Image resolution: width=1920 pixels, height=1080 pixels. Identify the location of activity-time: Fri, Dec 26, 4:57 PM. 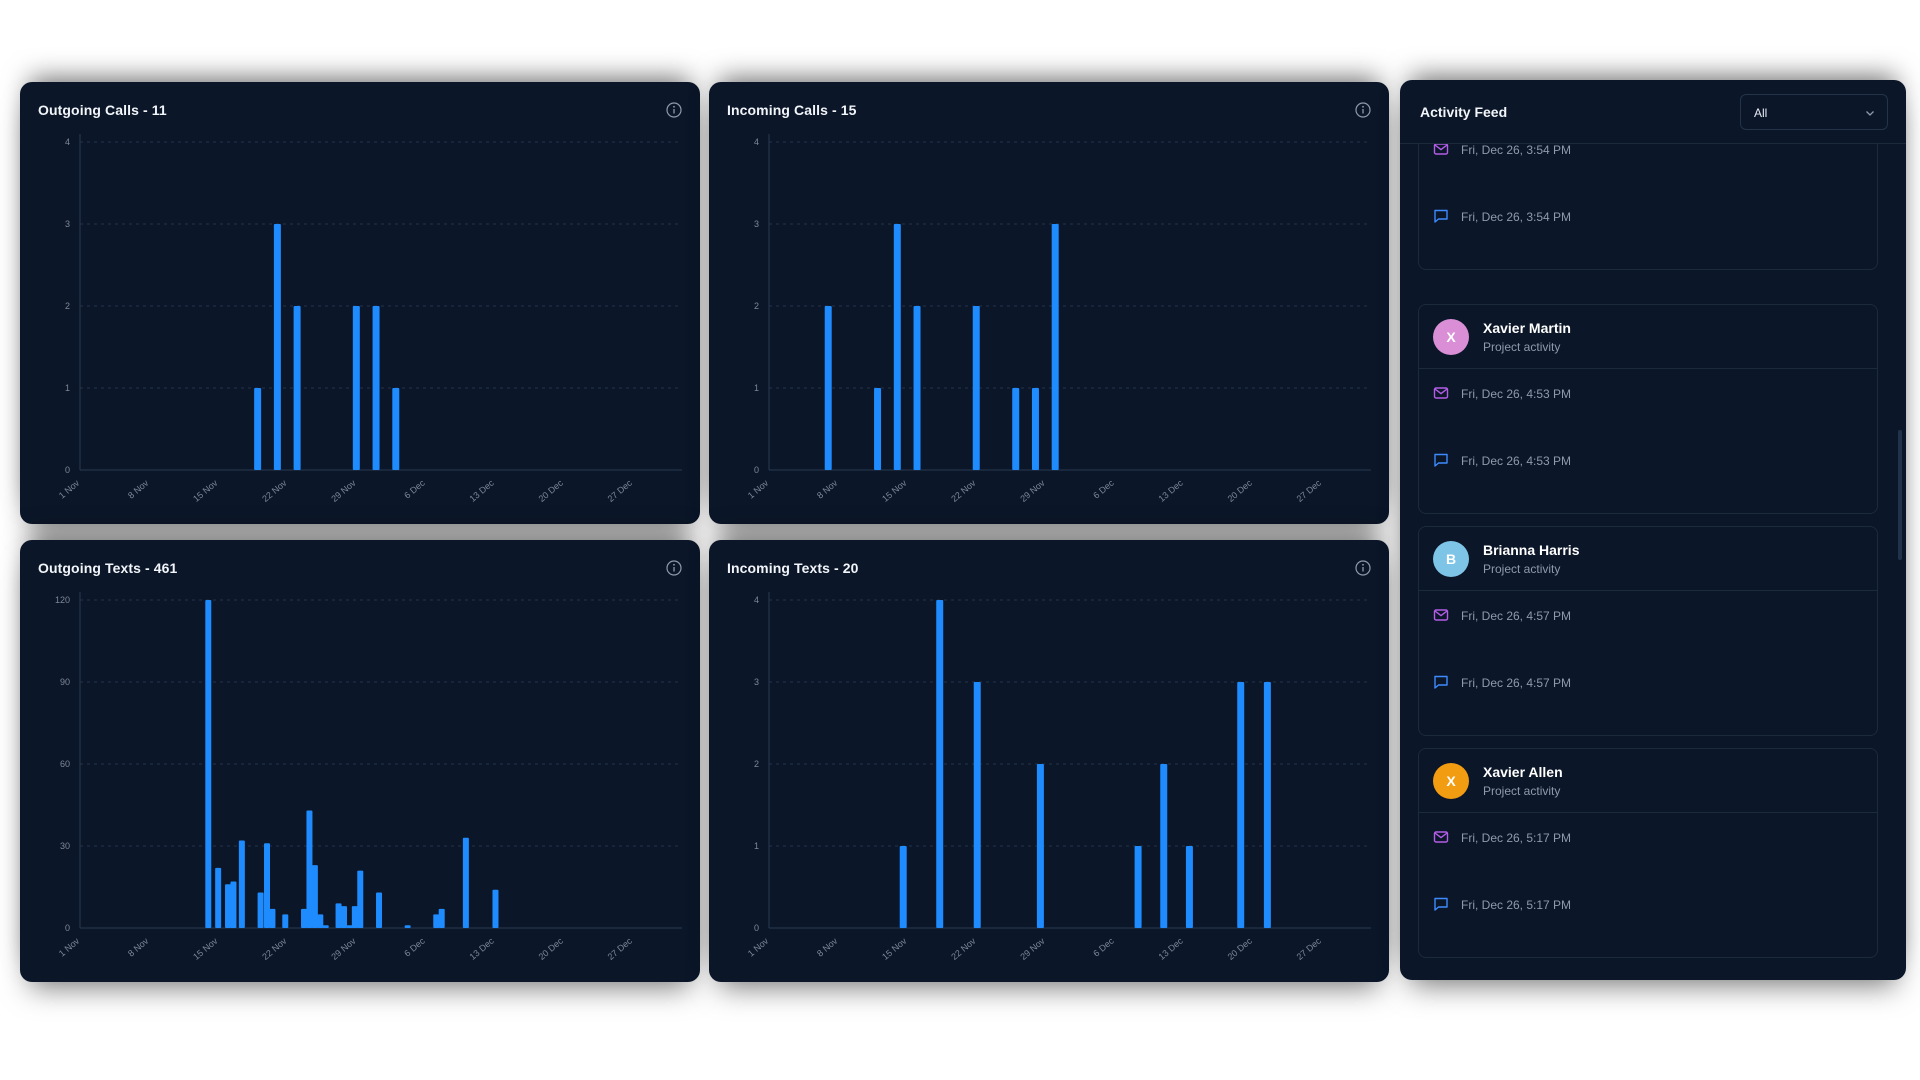
(1516, 683).